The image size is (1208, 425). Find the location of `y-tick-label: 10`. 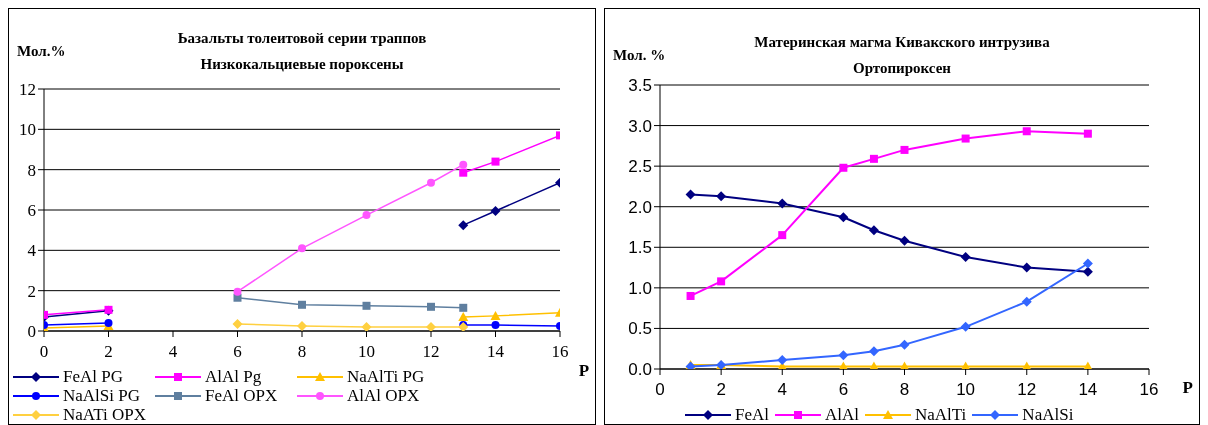

y-tick-label: 10 is located at coordinates (27, 130).